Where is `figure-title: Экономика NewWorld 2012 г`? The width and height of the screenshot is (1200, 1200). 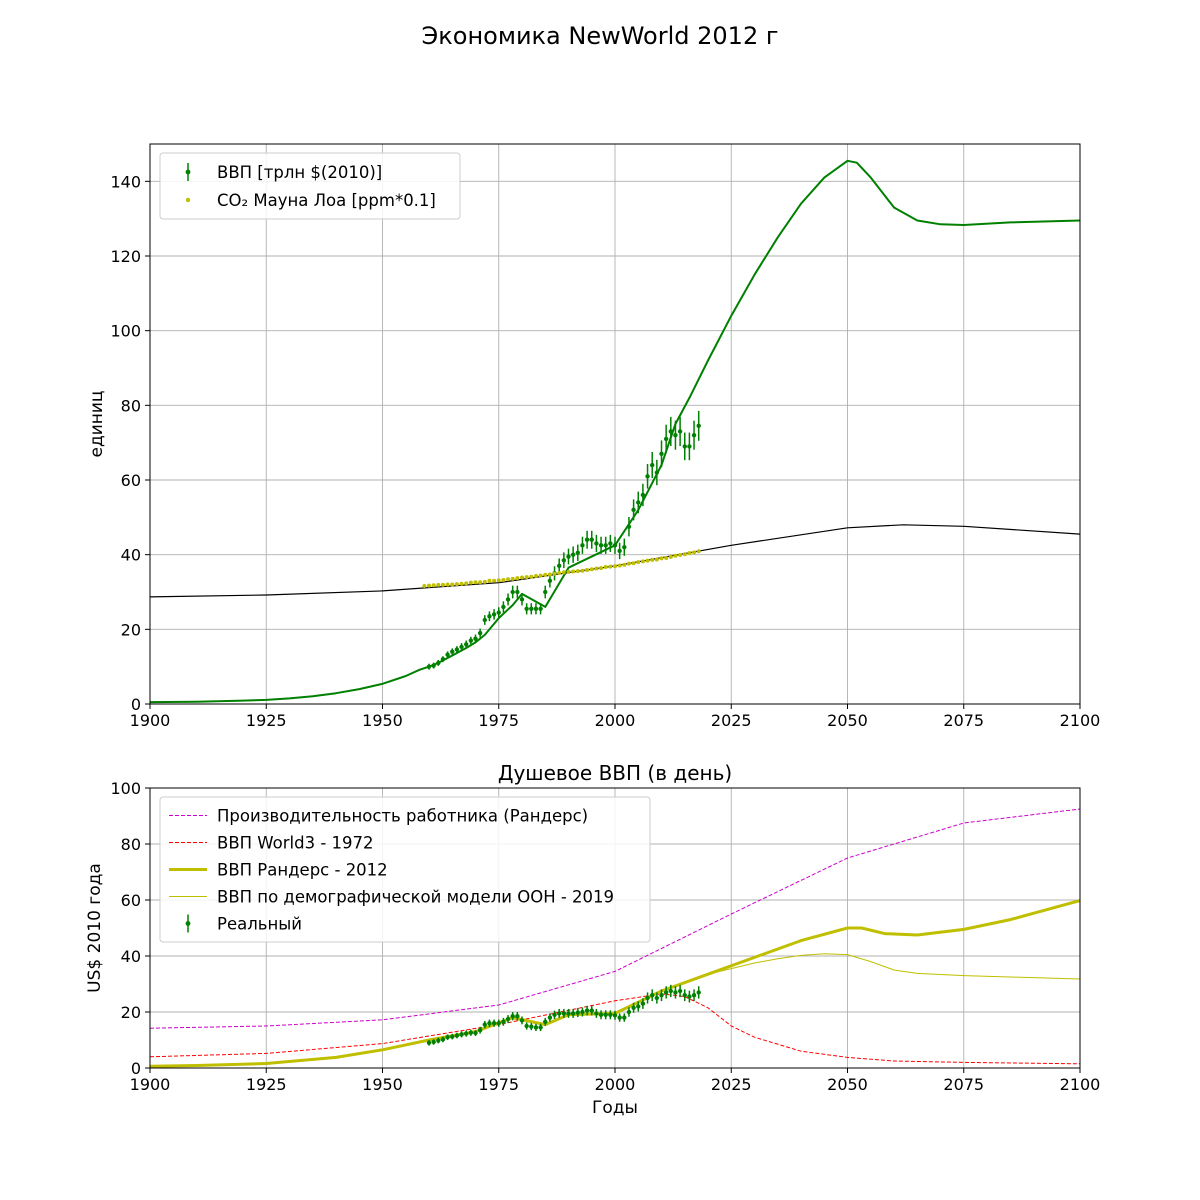
figure-title: Экономика NewWorld 2012 г is located at coordinates (600, 36).